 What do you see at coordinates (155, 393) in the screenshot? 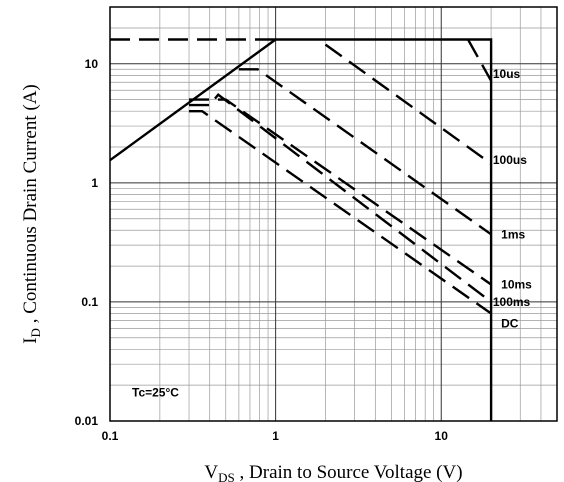
I see `temperature-annotation: Tc=25°C` at bounding box center [155, 393].